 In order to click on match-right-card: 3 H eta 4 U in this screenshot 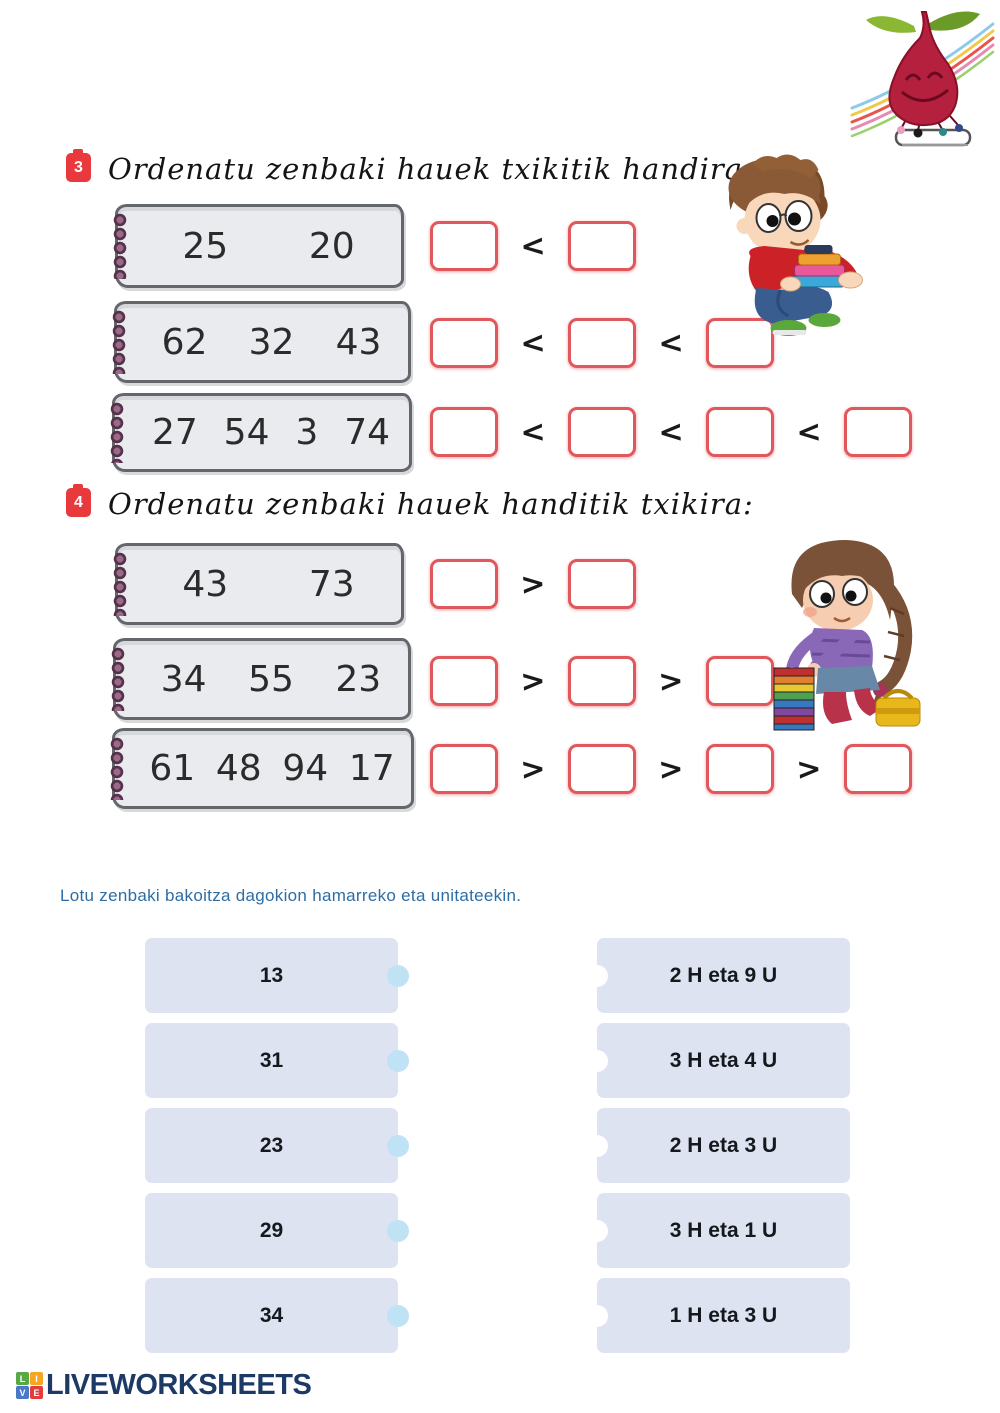, I will do `click(718, 1060)`.